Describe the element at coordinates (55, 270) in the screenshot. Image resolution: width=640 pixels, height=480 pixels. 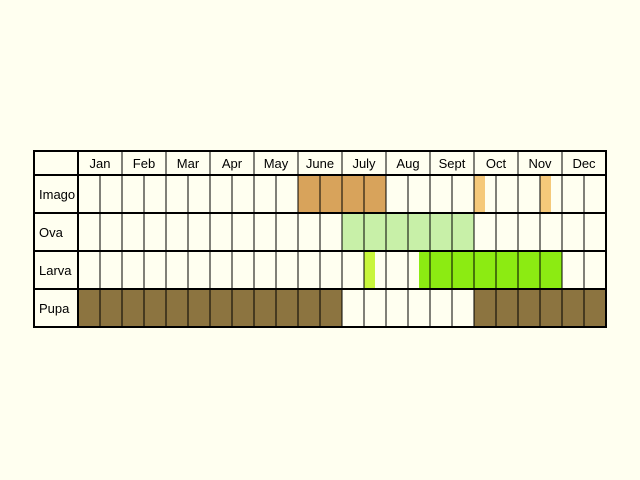
I see `row-label: Larva` at that location.